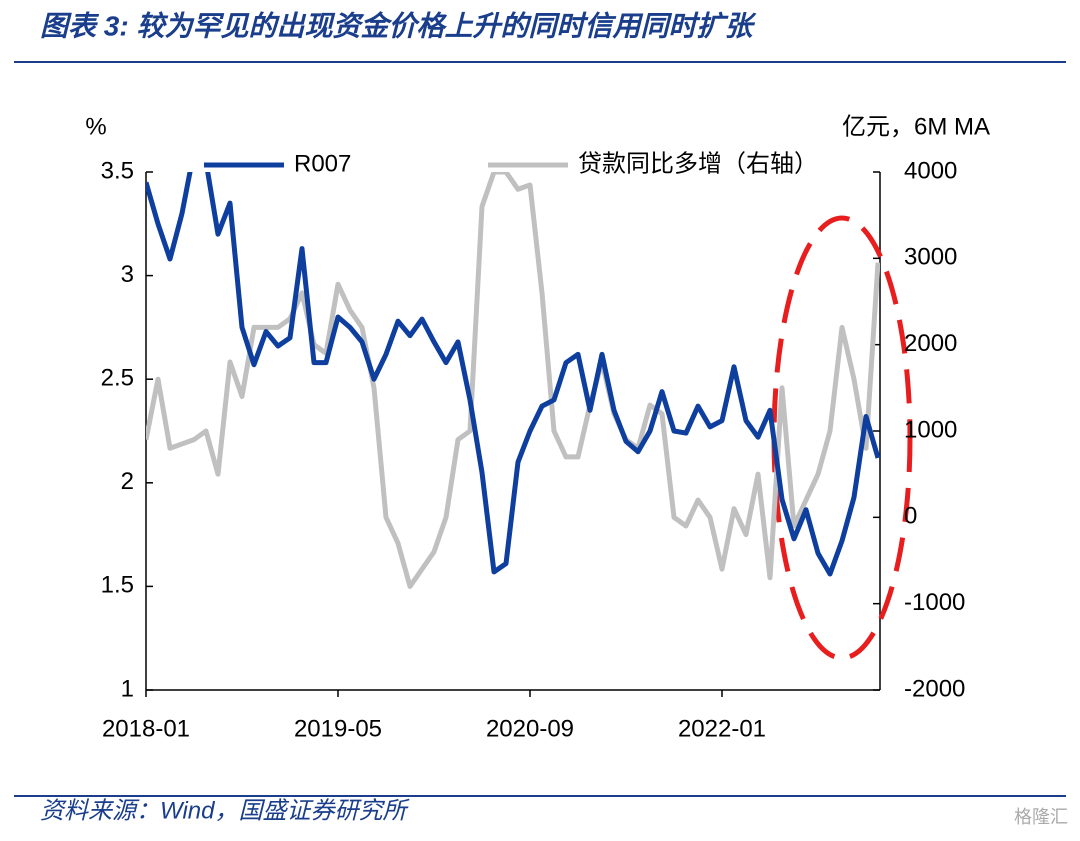 The image size is (1080, 841). I want to click on highlight-ellipse, so click(842, 438).